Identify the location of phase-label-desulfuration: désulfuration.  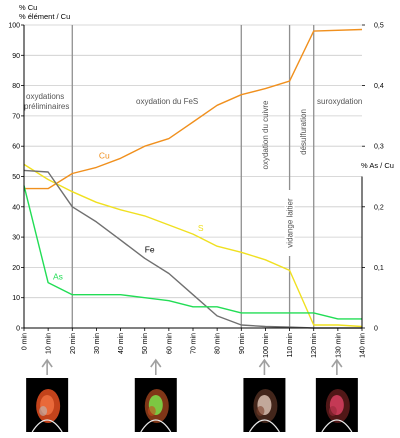
(303, 132).